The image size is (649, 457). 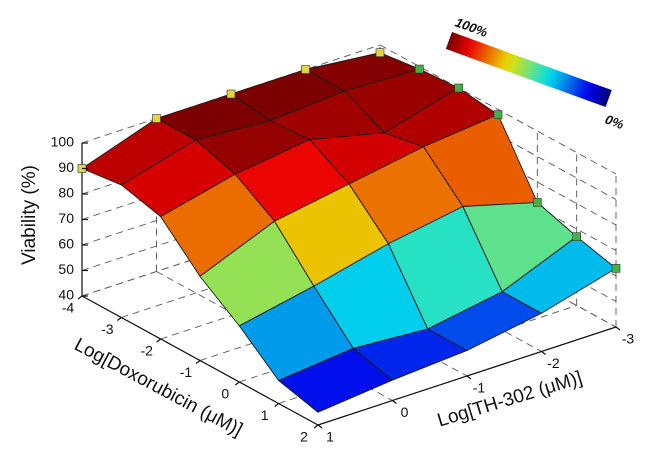 What do you see at coordinates (63, 142) in the screenshot?
I see `z-tick-label: 100` at bounding box center [63, 142].